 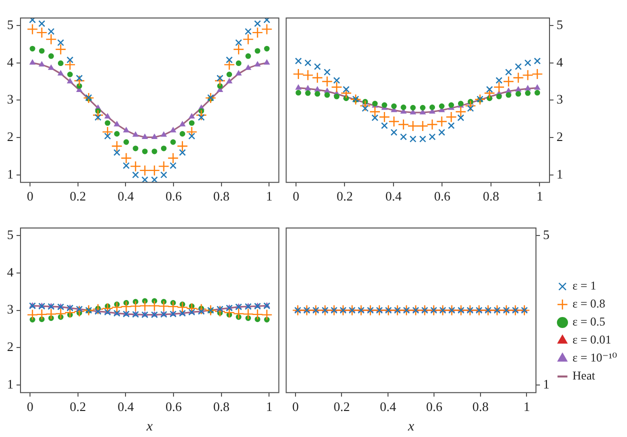 I want to click on legend-label: ε = 0.8, so click(x=589, y=303).